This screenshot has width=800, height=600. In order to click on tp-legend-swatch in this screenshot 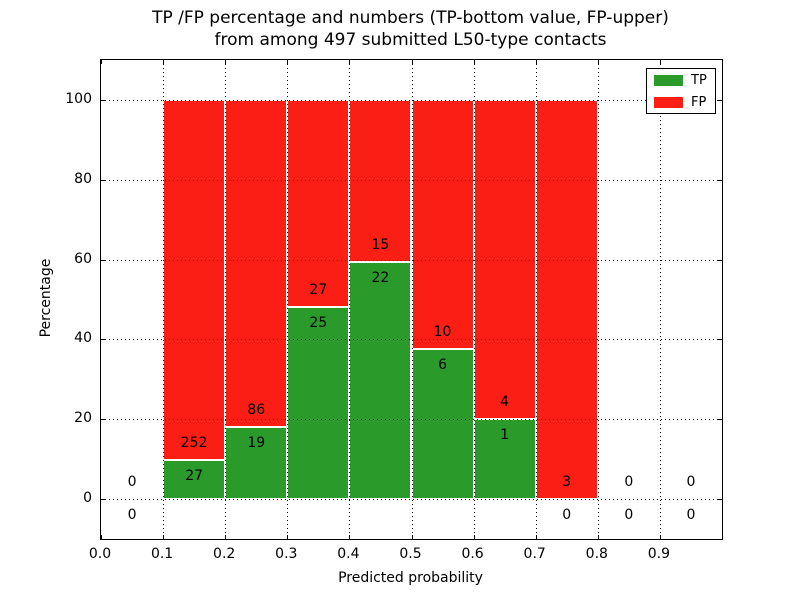, I will do `click(668, 80)`.